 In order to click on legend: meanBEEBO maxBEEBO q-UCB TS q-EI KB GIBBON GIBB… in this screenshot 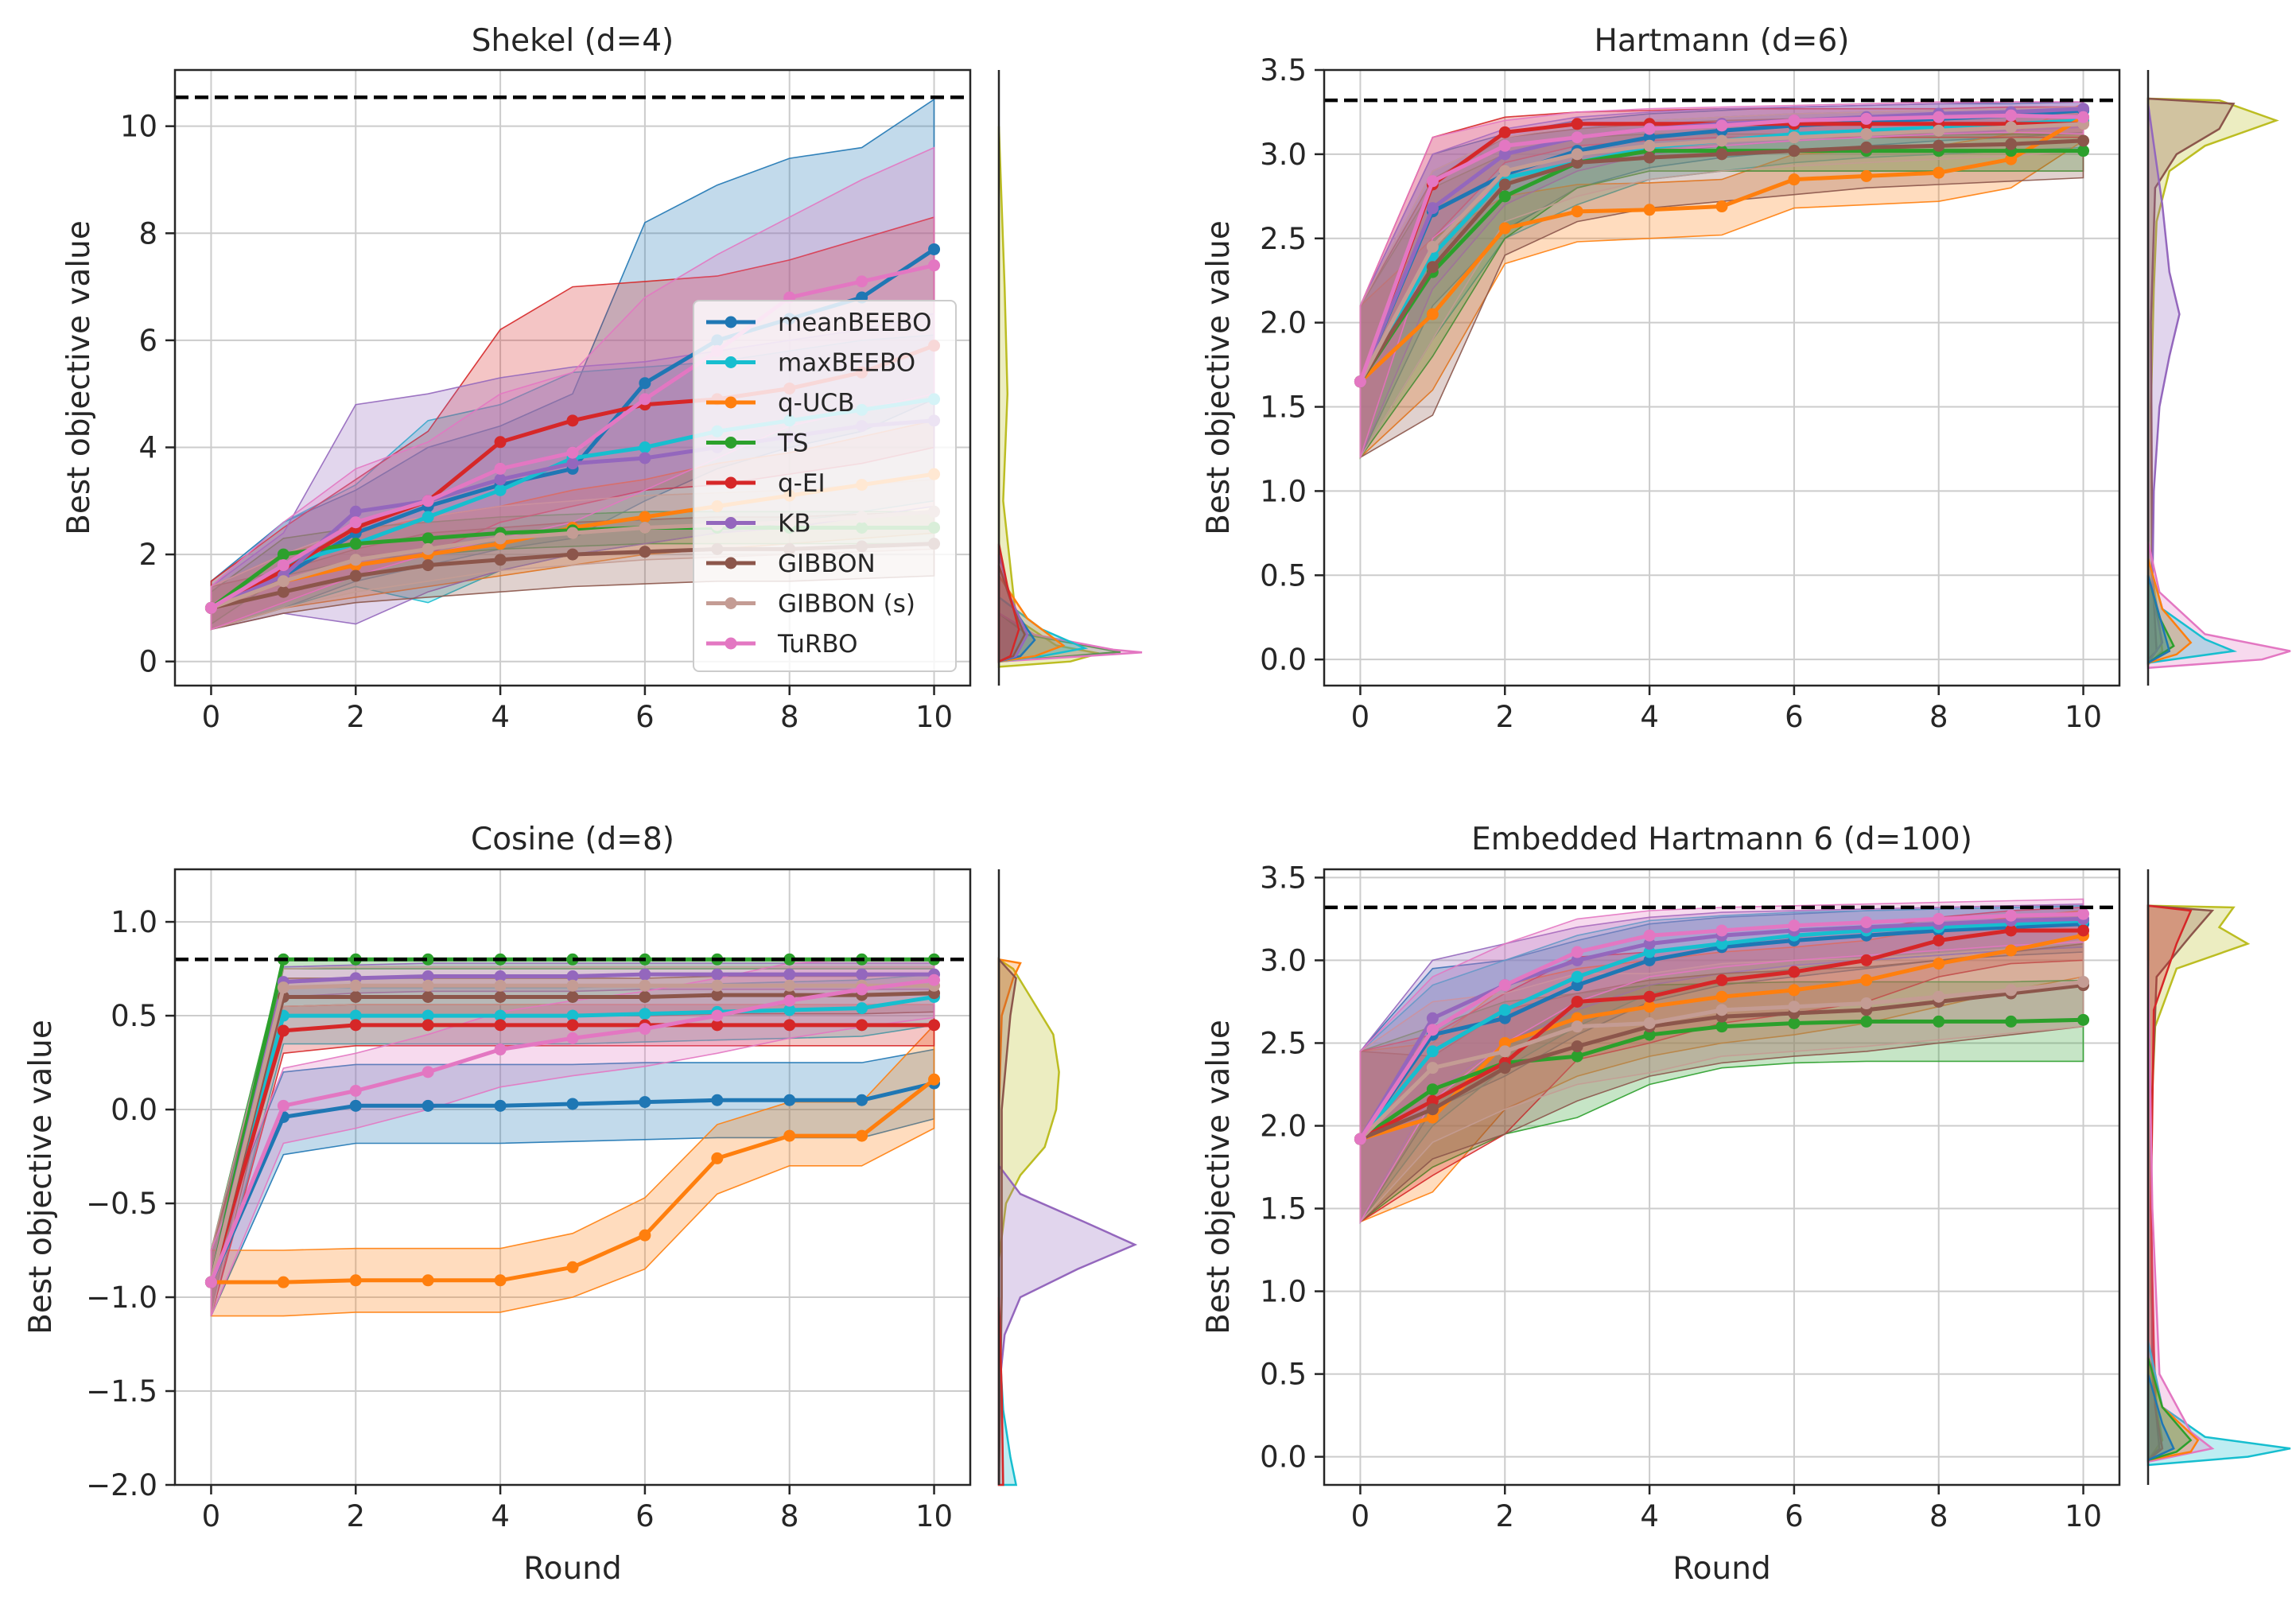, I will do `click(825, 486)`.